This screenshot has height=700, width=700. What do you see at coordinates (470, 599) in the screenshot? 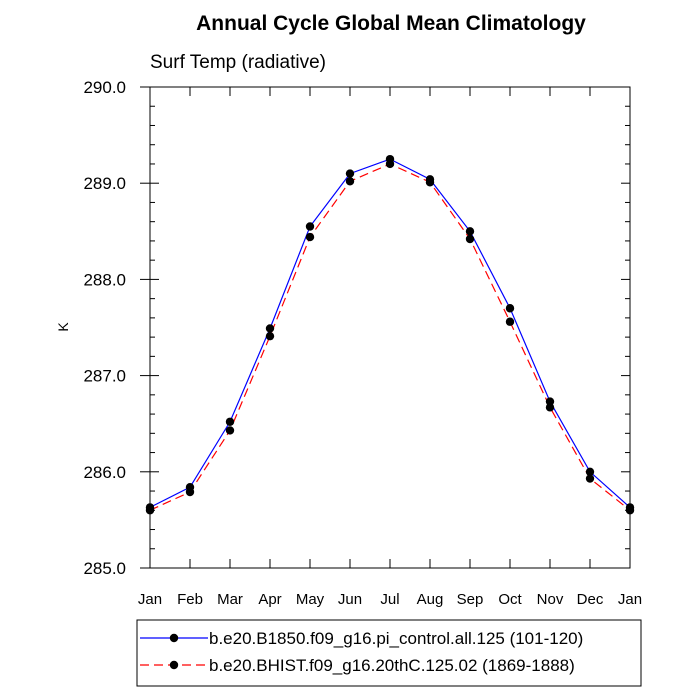
I see `x-tick-label: Sep` at bounding box center [470, 599].